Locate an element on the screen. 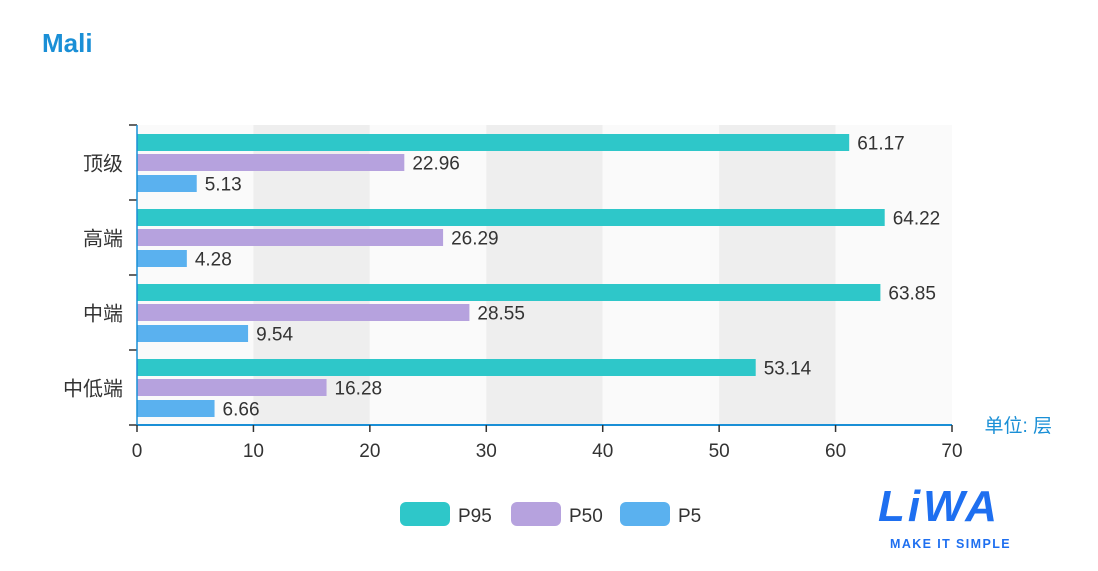  legend-swatch-p50 is located at coordinates (536, 514).